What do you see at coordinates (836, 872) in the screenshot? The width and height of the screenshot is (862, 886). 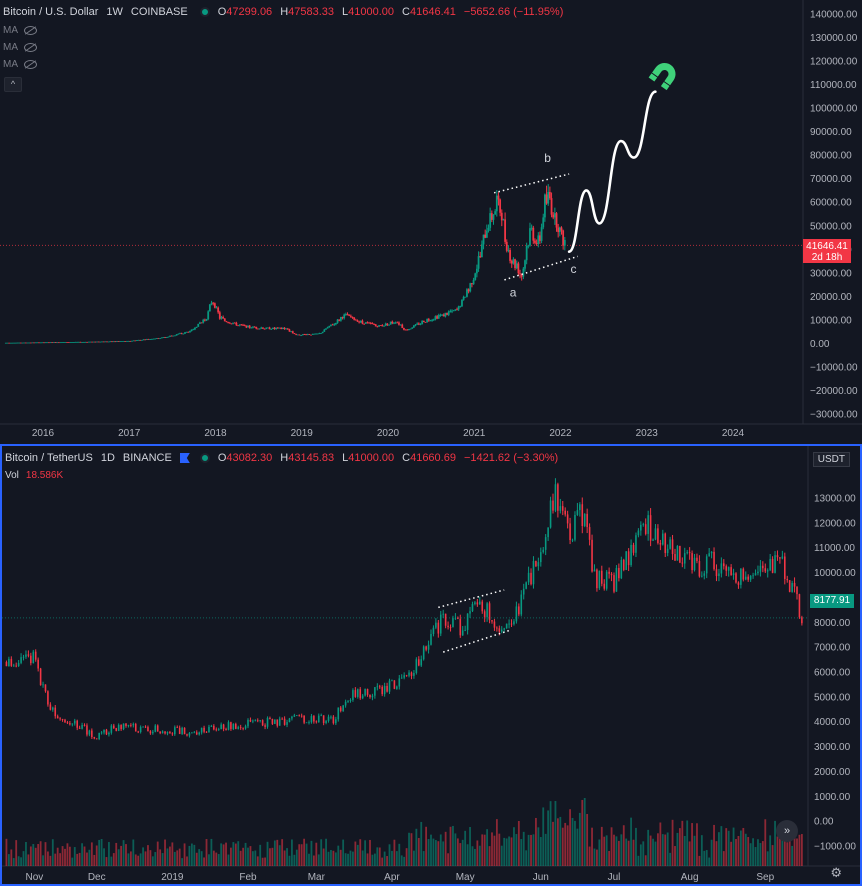 I see `settings-gear-icon: ⚙` at bounding box center [836, 872].